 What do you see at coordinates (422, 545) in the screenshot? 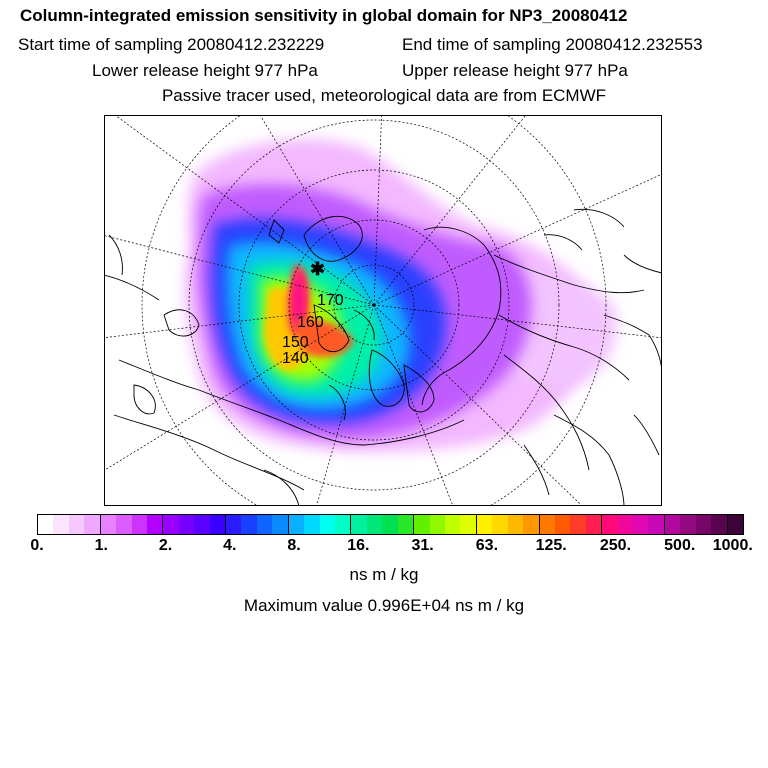
I see `colorbar-tick-label: 31.` at bounding box center [422, 545].